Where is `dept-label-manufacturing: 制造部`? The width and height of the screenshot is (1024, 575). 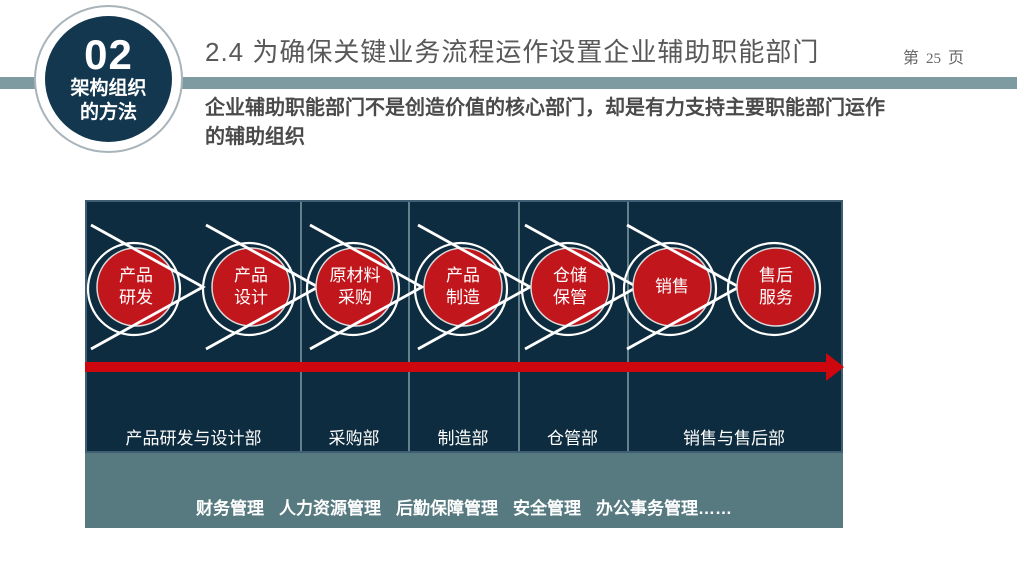
dept-label-manufacturing: 制造部 is located at coordinates (463, 438).